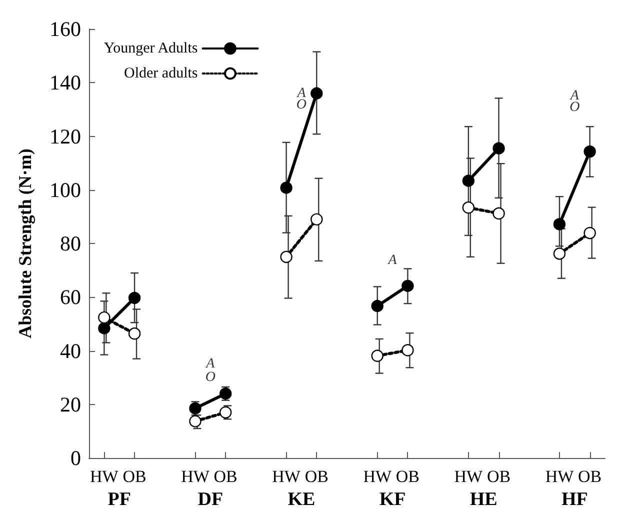 The width and height of the screenshot is (625, 511). Describe the element at coordinates (25, 243) in the screenshot. I see `y-axis-title: Absolute Strength (N·m)` at that location.